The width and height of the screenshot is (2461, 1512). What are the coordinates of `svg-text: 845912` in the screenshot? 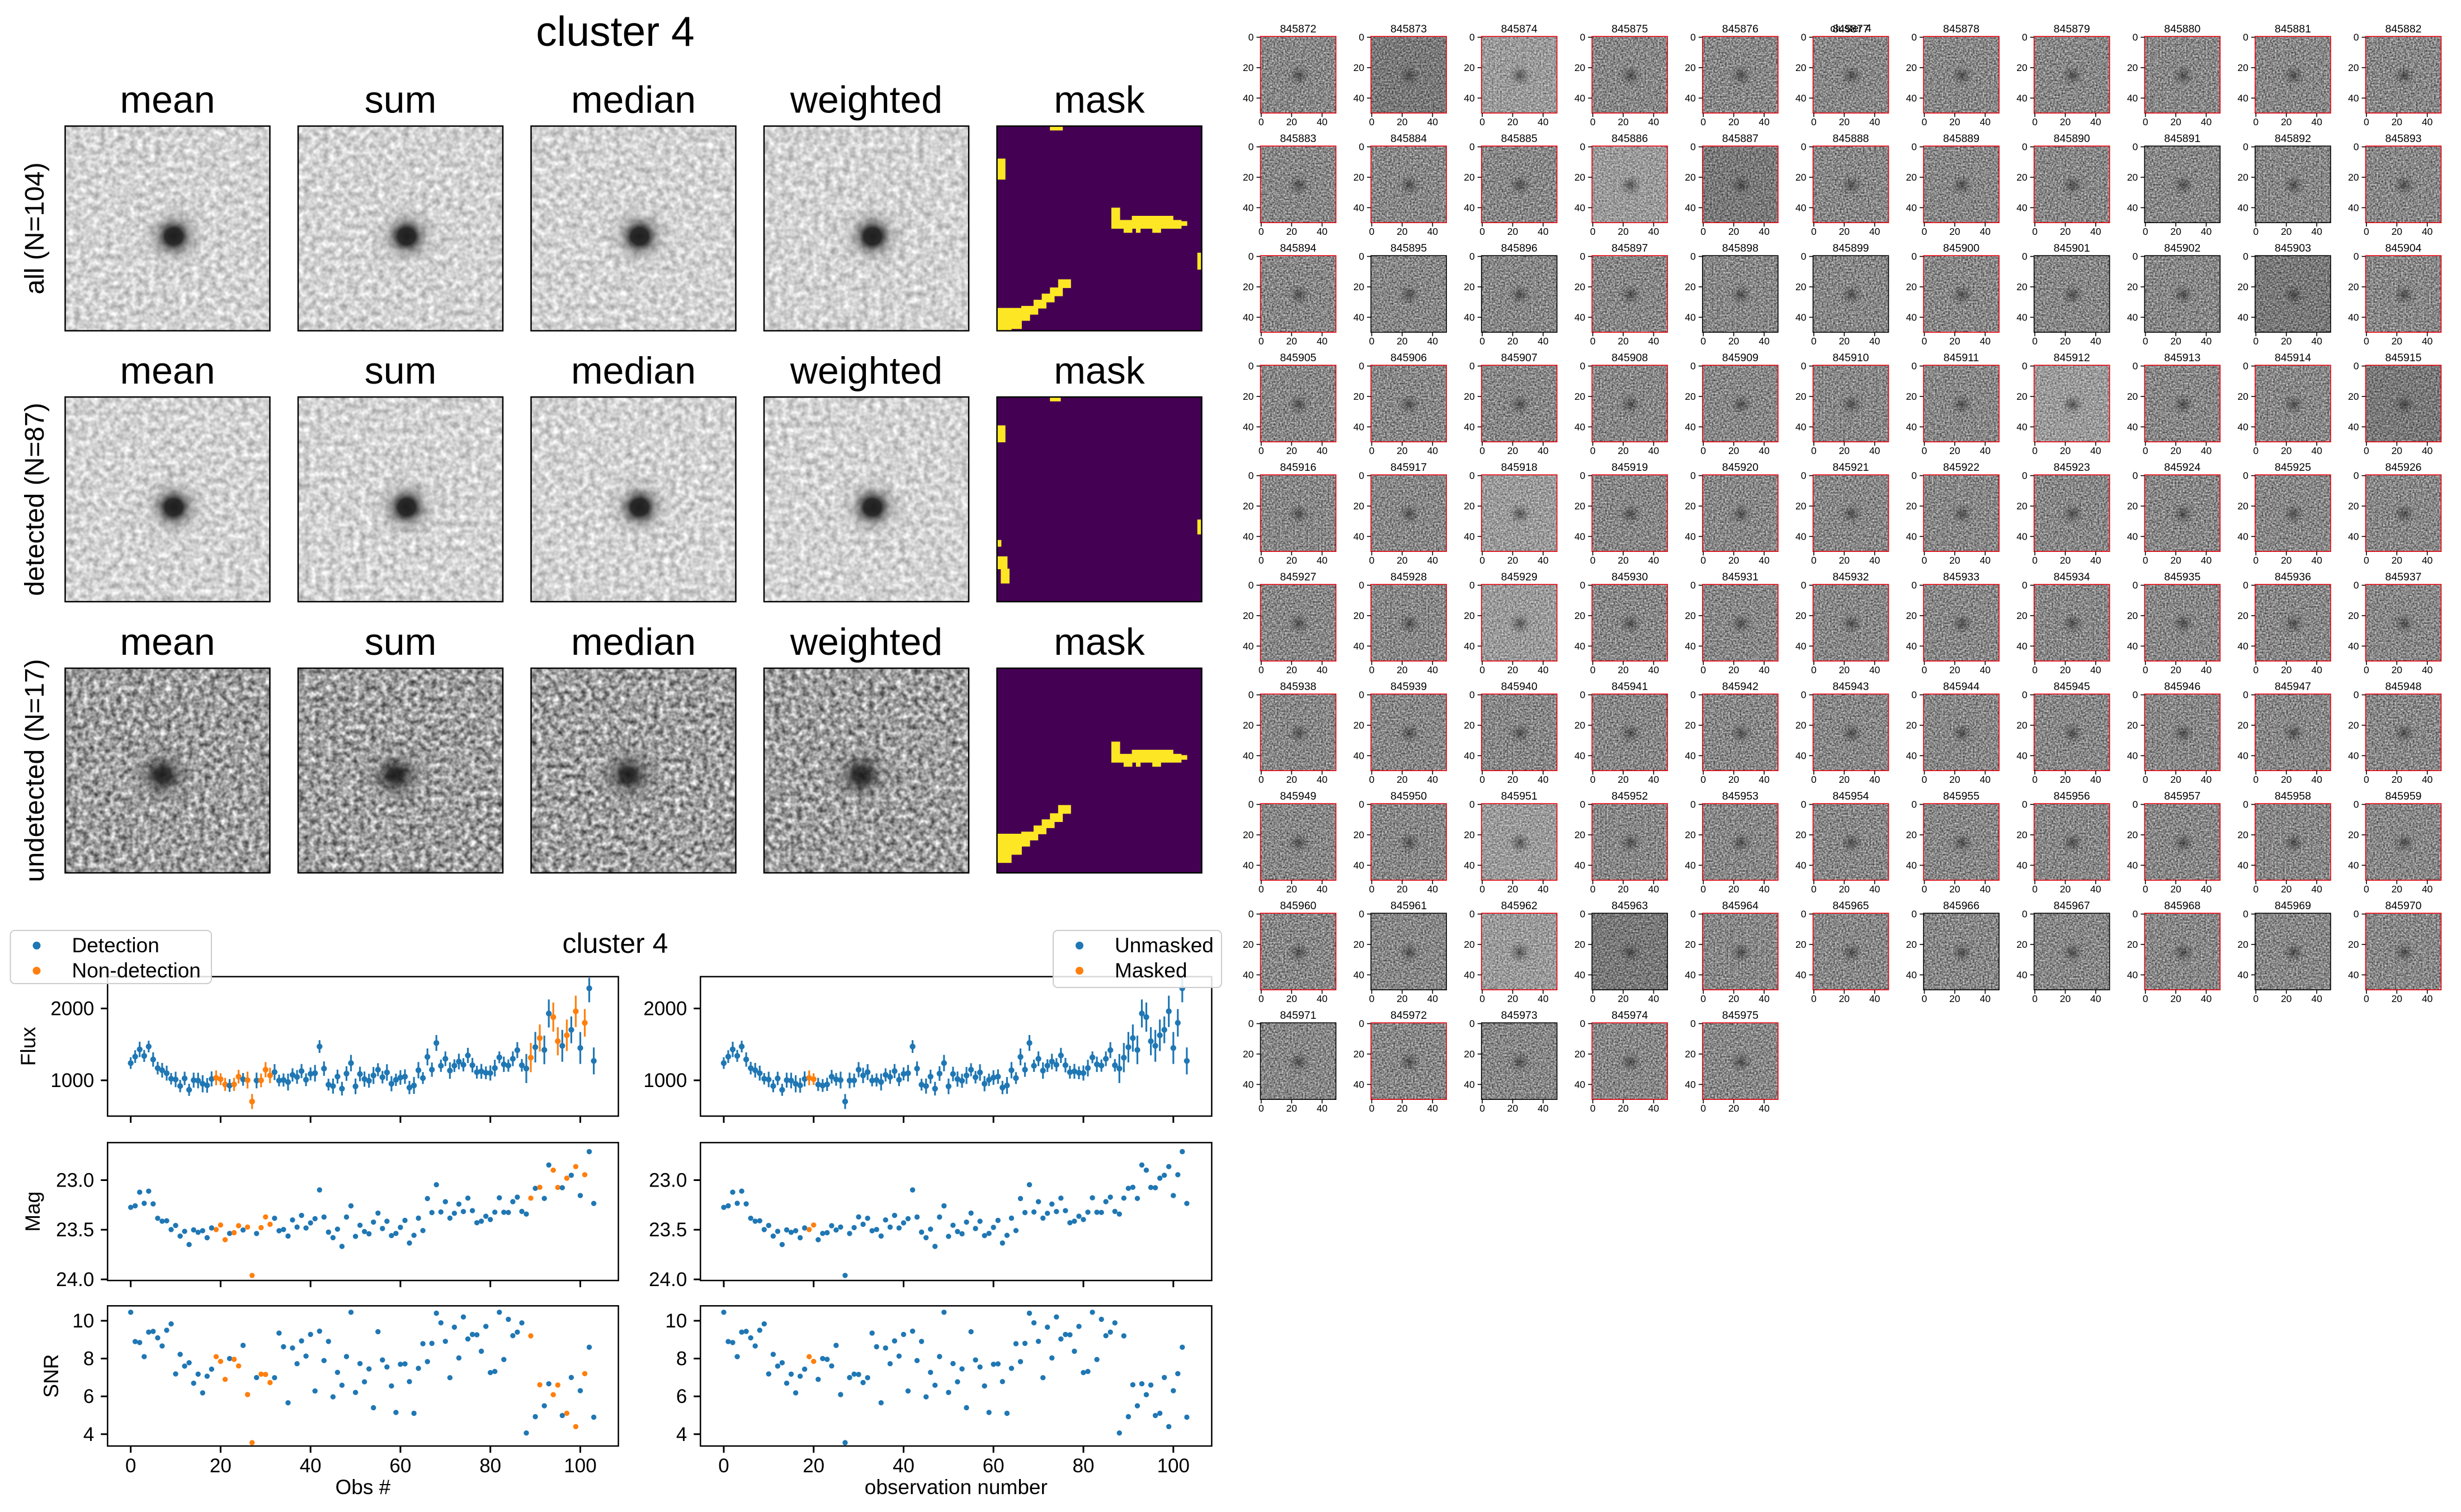 It's located at (2072, 358).